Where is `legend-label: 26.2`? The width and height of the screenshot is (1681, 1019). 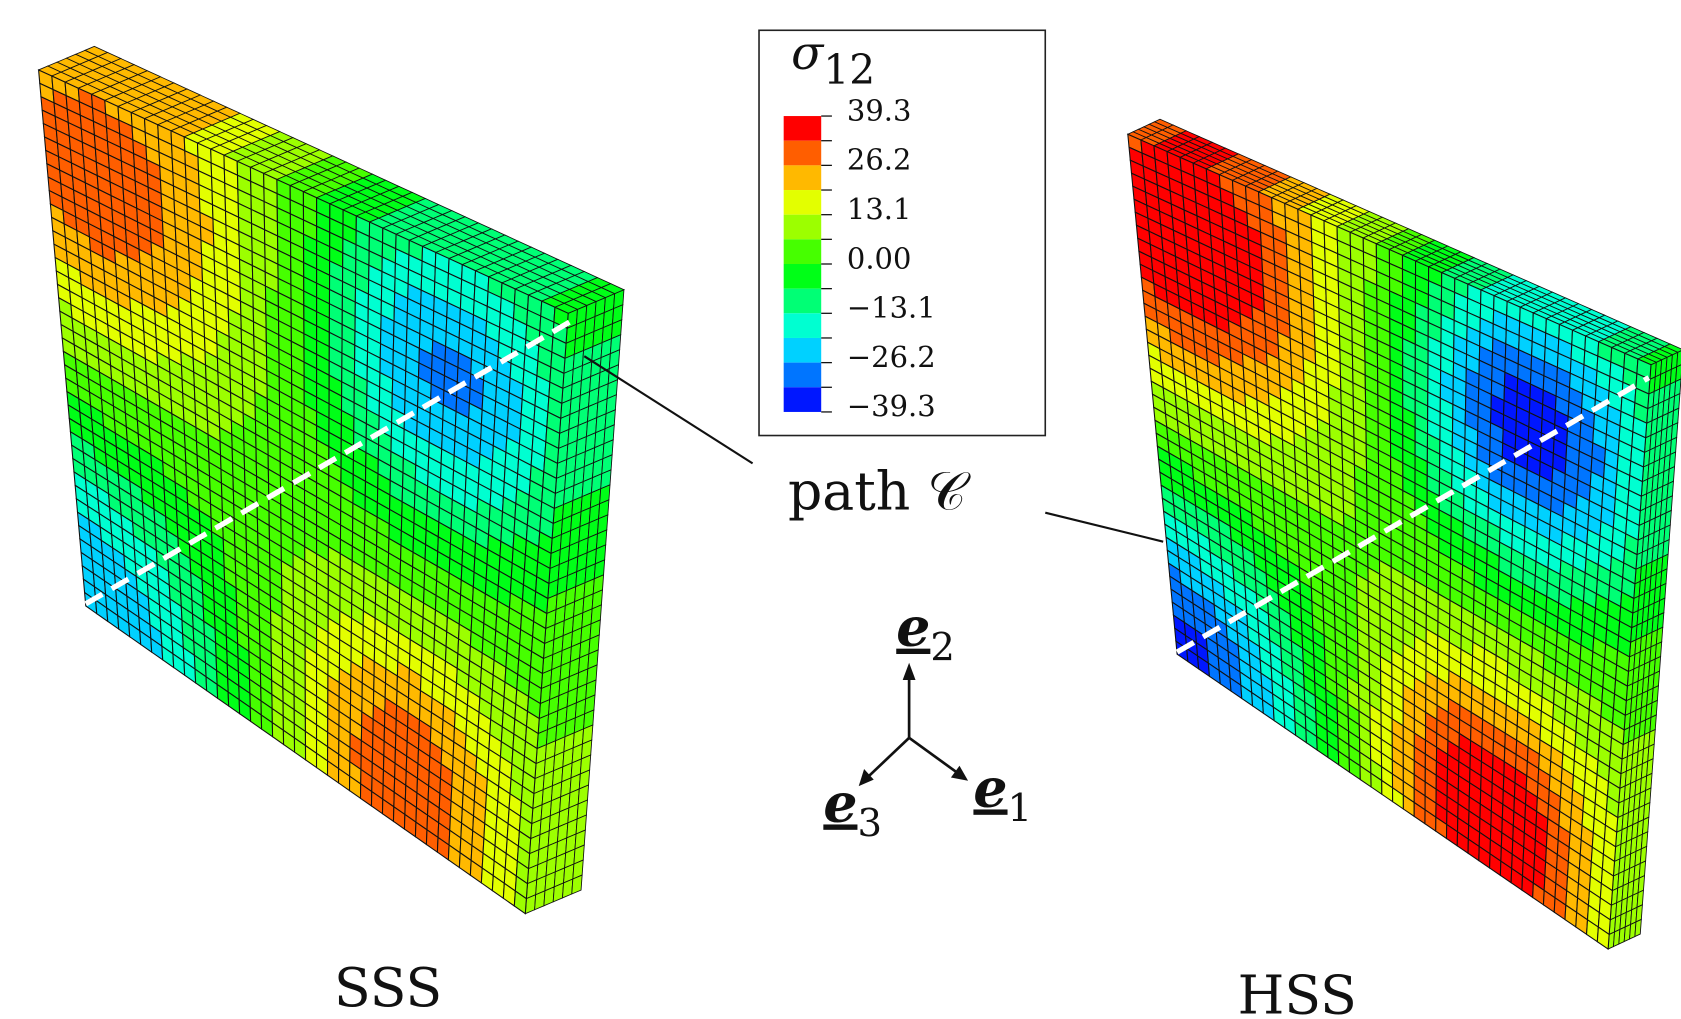 legend-label: 26.2 is located at coordinates (879, 160).